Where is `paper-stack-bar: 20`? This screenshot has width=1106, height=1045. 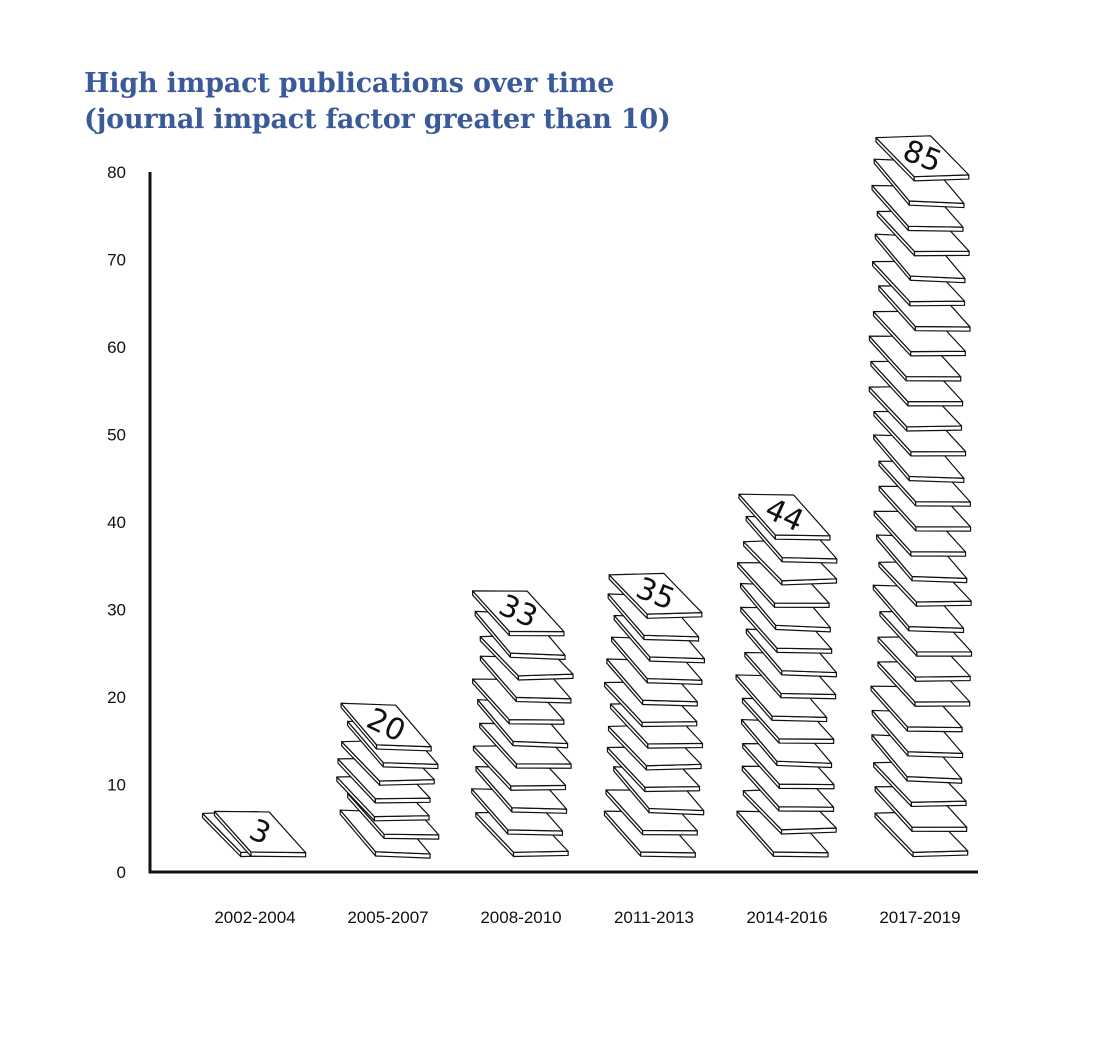
paper-stack-bar: 20 is located at coordinates (388, 780).